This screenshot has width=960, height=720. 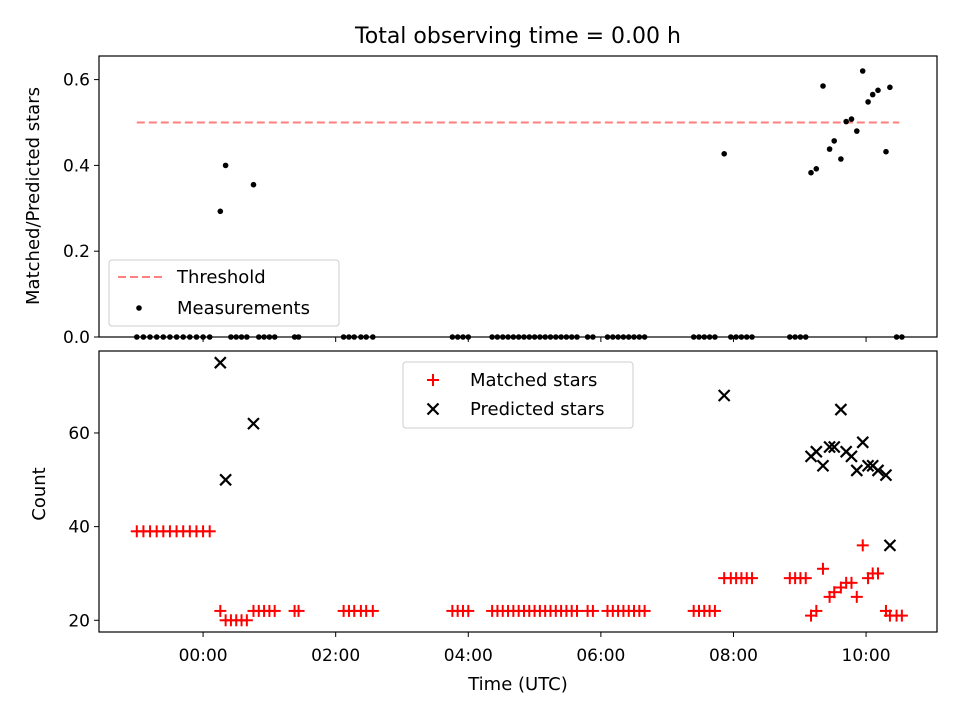 I want to click on ratio-legend: Threshold Measurements, so click(x=224, y=293).